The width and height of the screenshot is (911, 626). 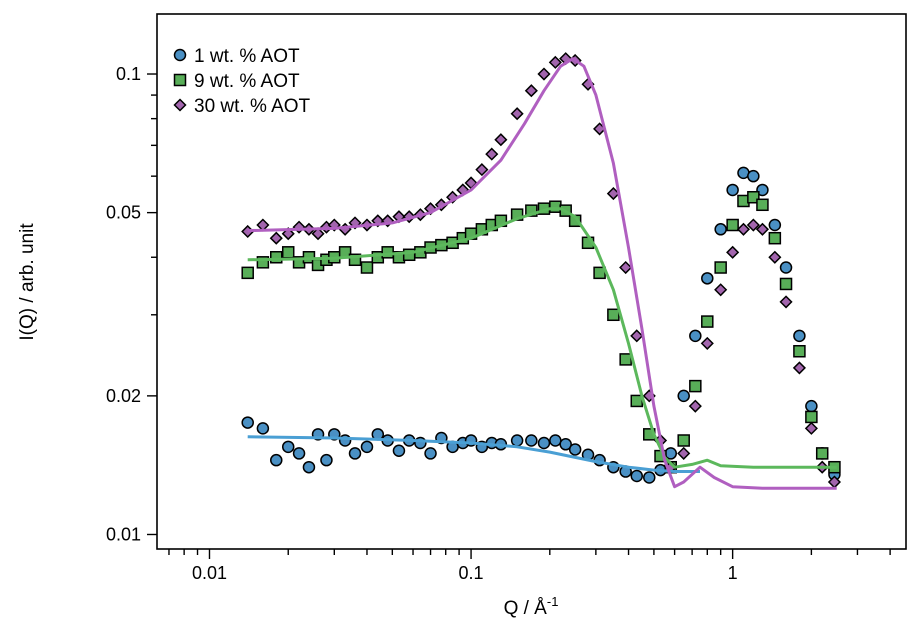 What do you see at coordinates (473, 454) in the screenshot?
I see `fit-line` at bounding box center [473, 454].